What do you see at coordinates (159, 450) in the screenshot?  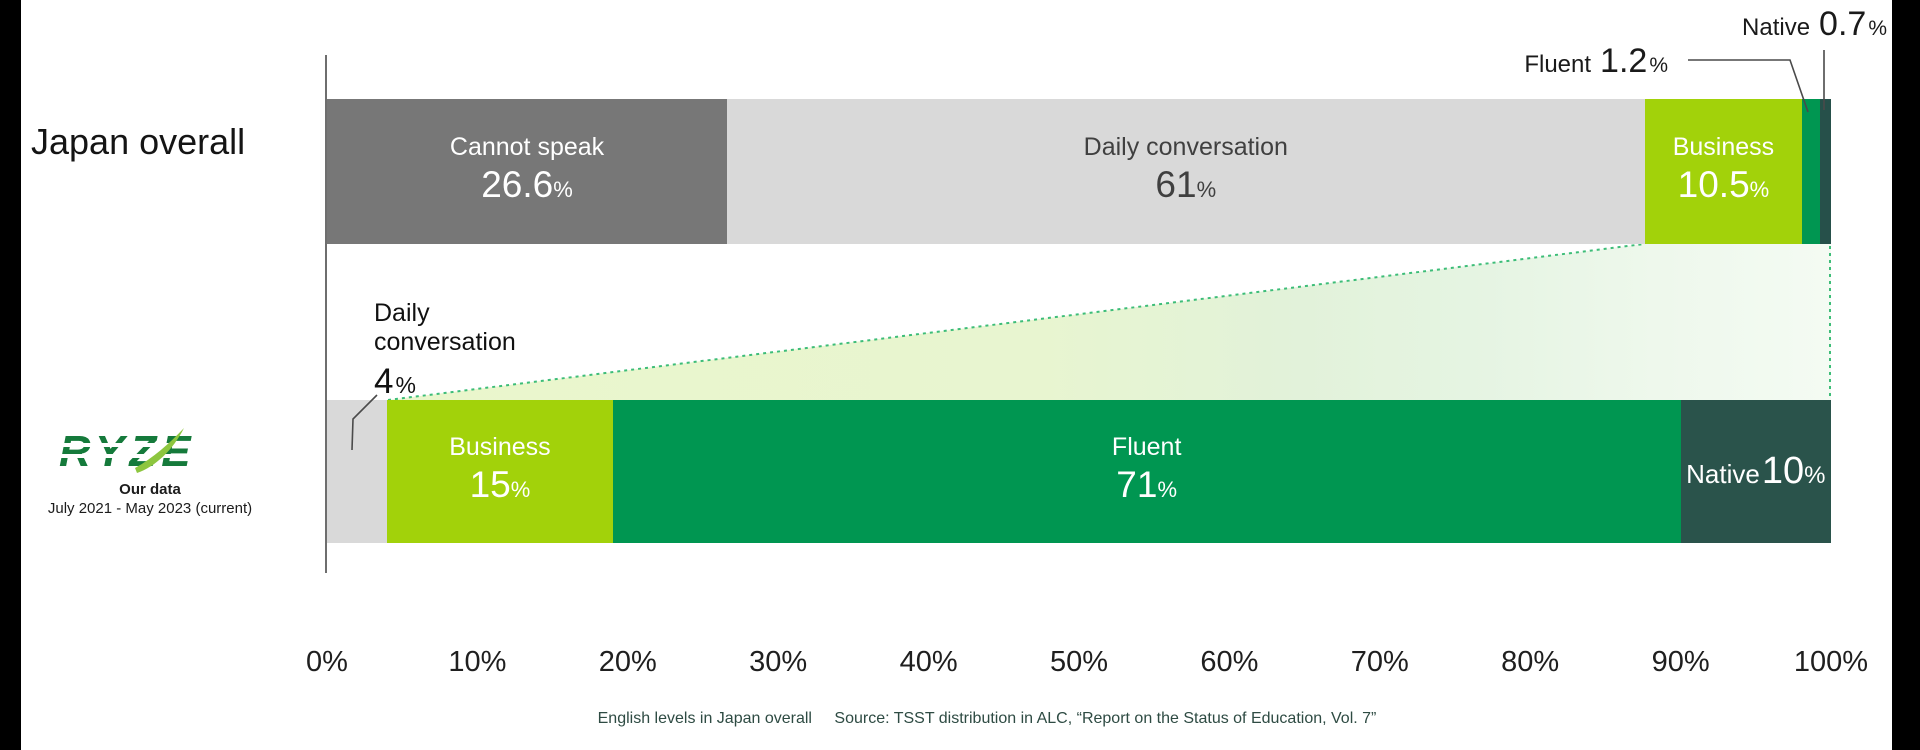 I see `logo-leaf-swoosh` at bounding box center [159, 450].